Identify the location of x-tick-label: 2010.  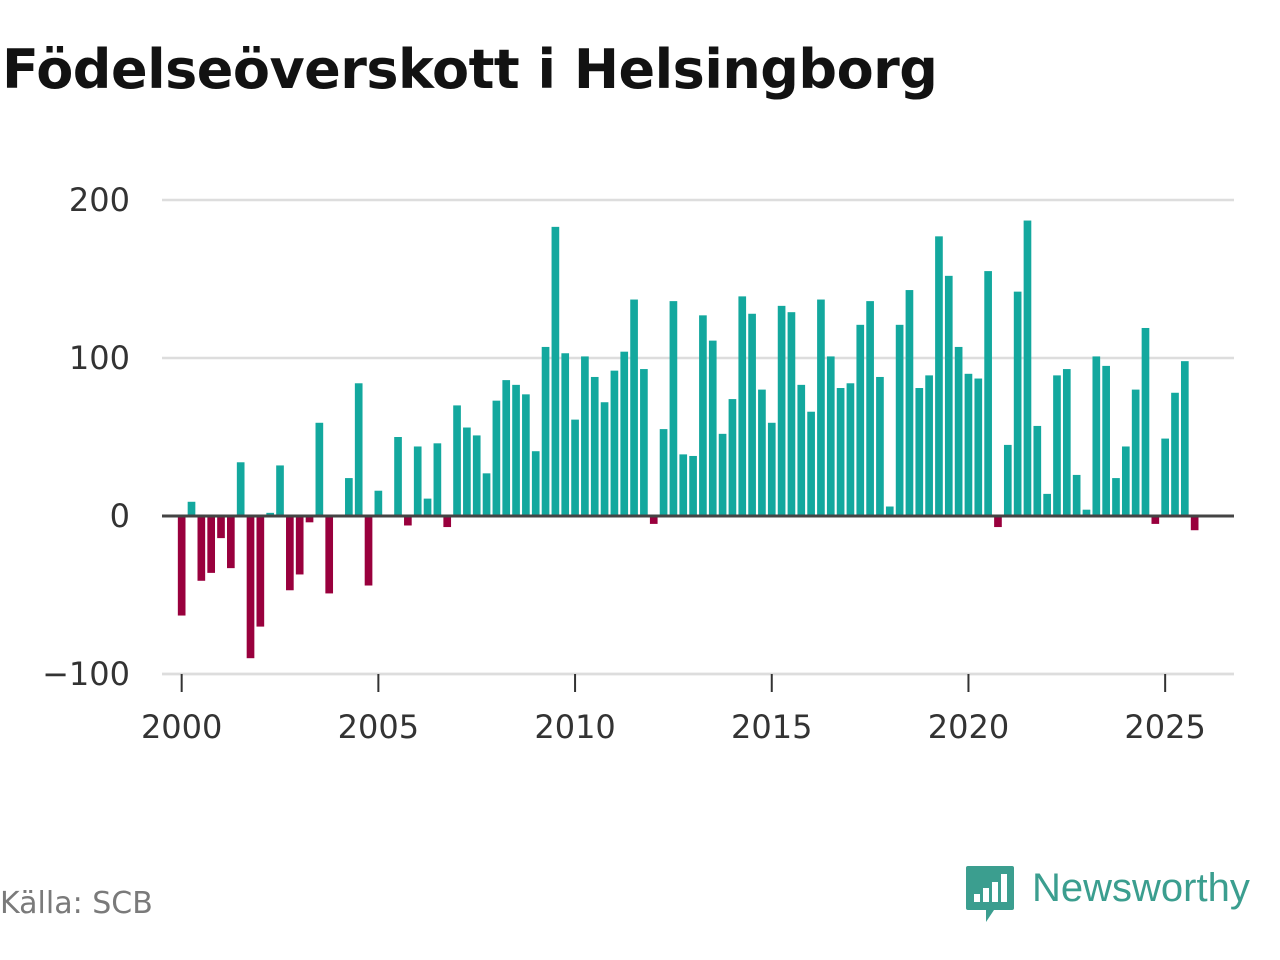
(574, 727).